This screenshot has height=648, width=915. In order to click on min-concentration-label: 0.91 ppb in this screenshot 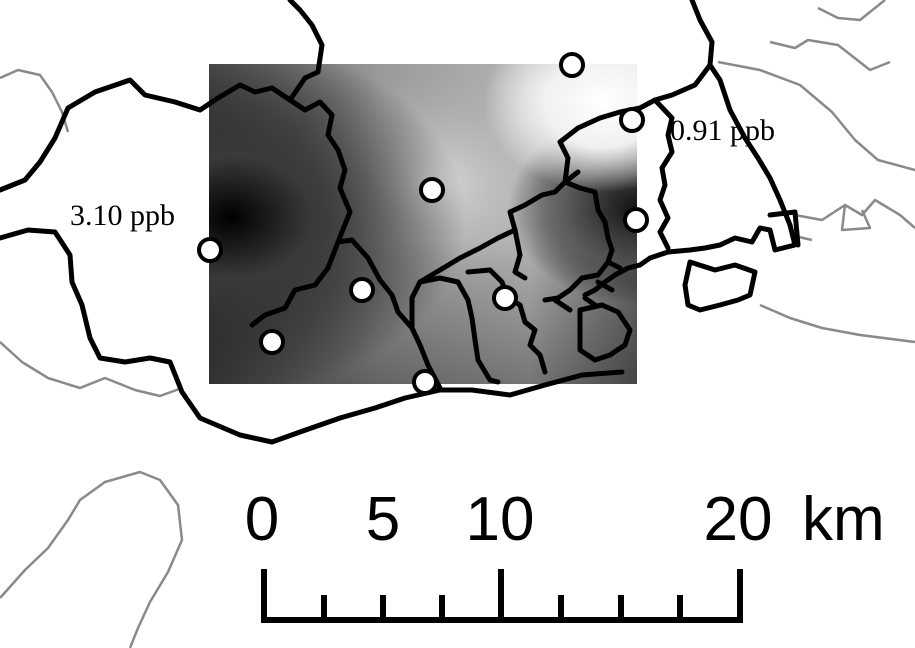, I will do `click(722, 130)`.